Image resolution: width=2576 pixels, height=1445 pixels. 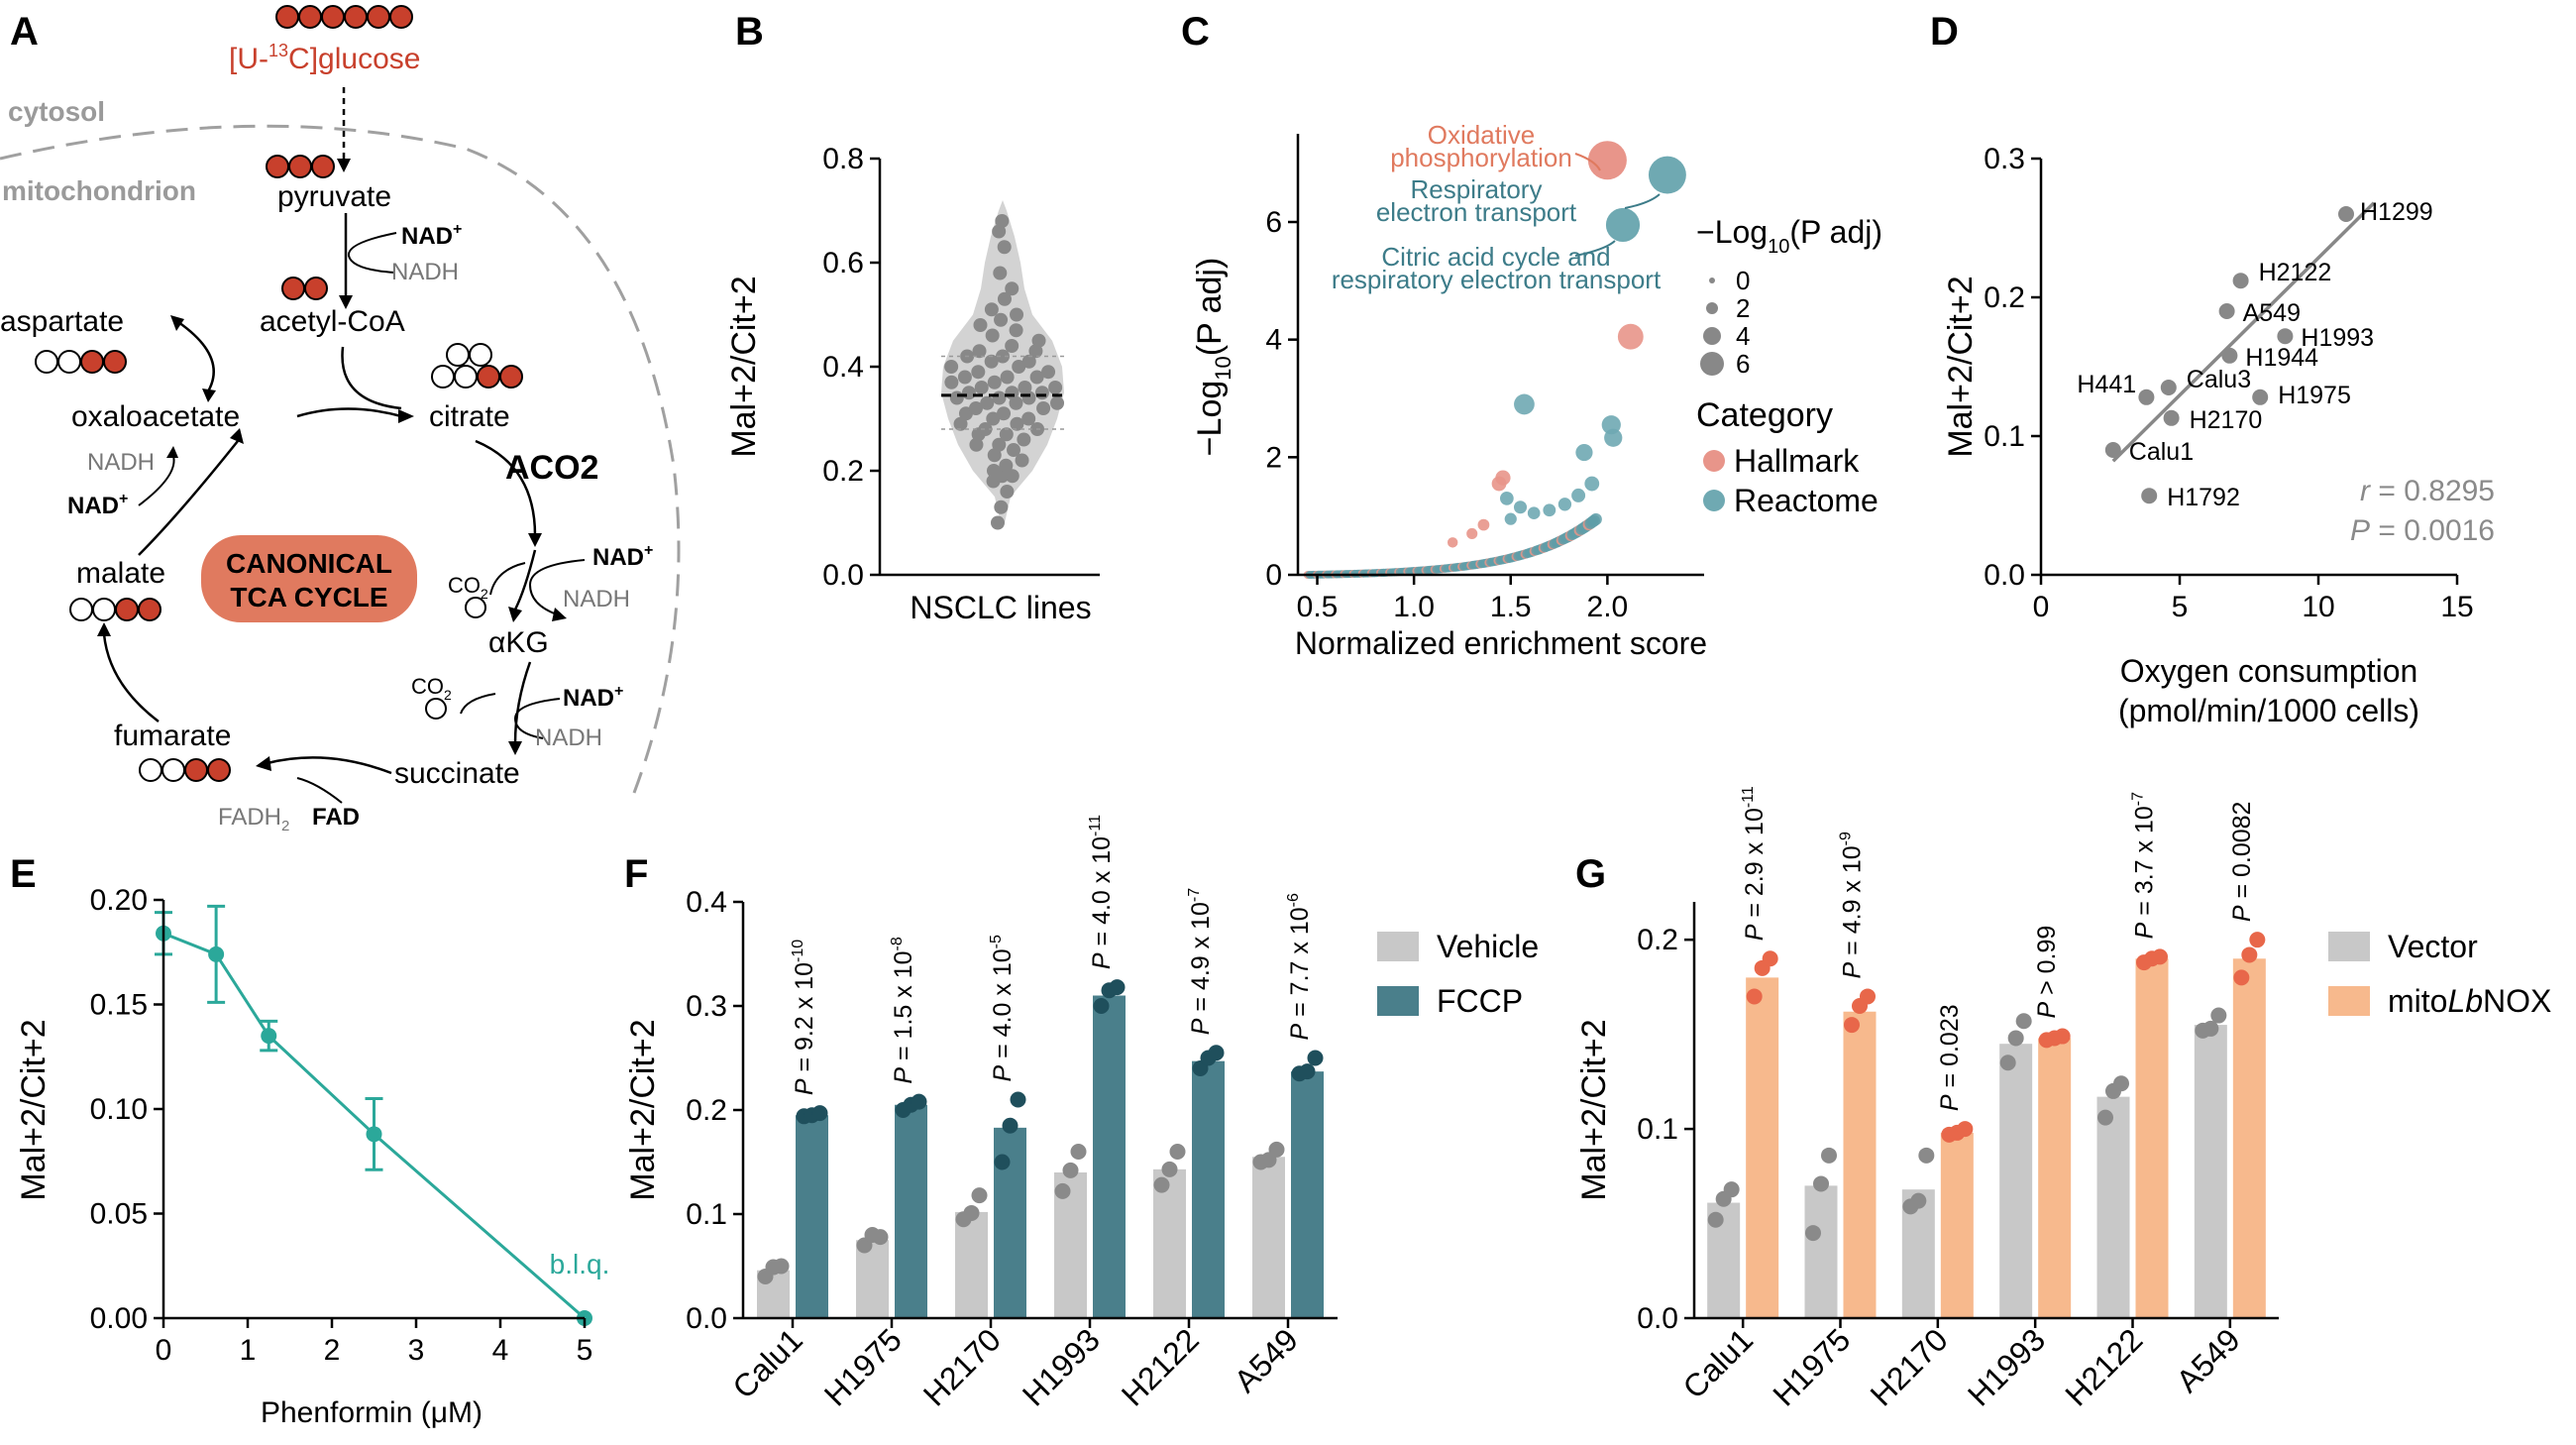 I want to click on legend-label: Vehicle, so click(x=1488, y=946).